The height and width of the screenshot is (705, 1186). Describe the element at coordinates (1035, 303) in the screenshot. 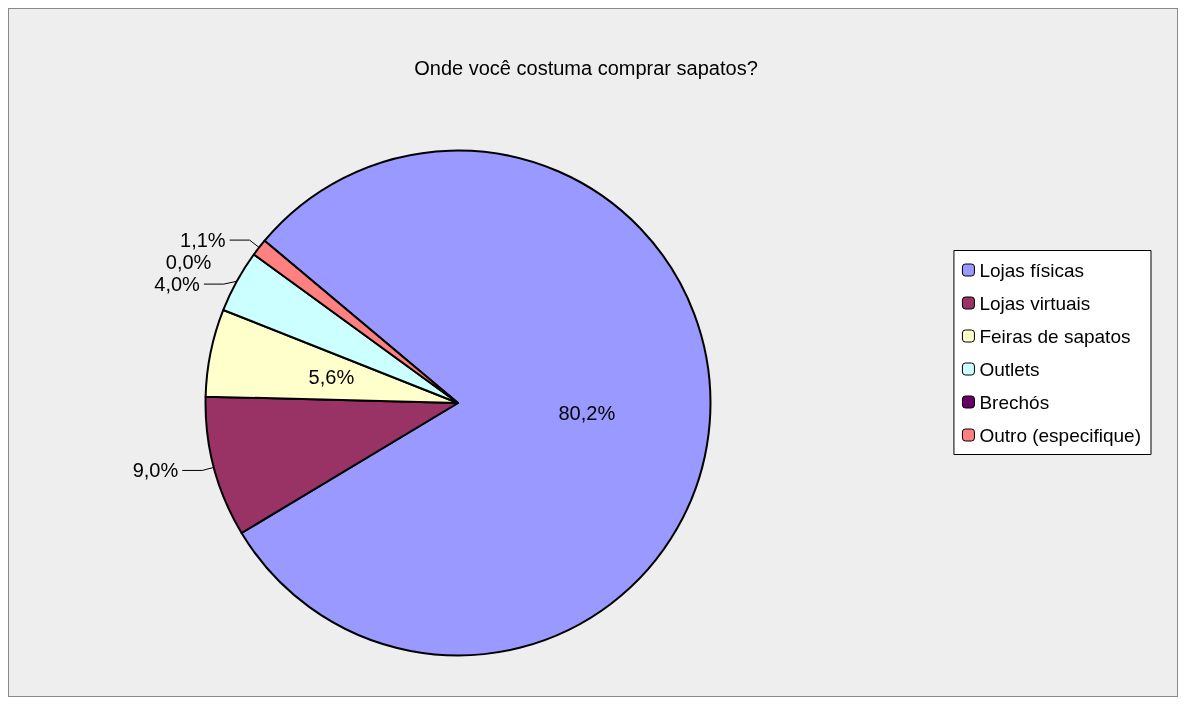

I see `legend-label: Lojas virtuais` at that location.